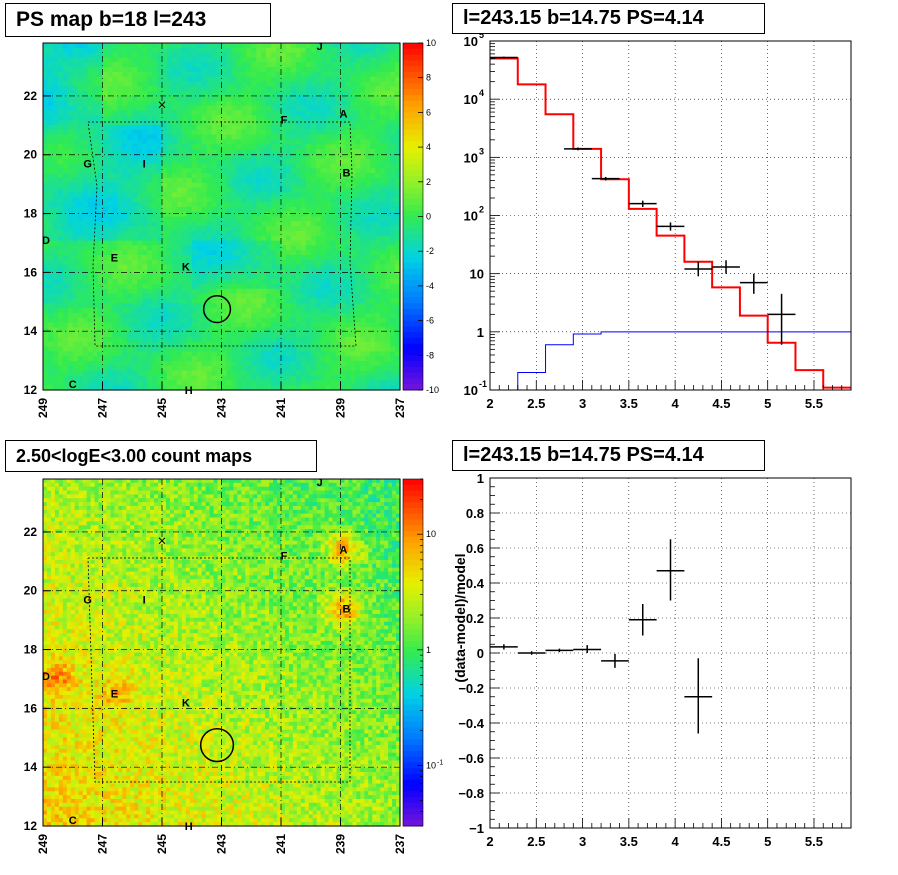 The height and width of the screenshot is (875, 898). Describe the element at coordinates (471, 688) in the screenshot. I see `y-tick-label: −0.2` at that location.